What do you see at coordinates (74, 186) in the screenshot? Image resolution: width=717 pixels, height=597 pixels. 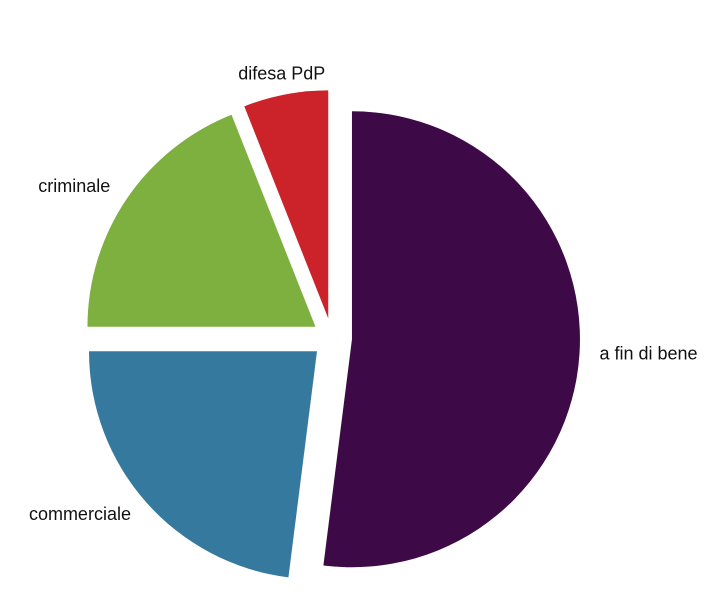 I see `slice-label: criminale` at bounding box center [74, 186].